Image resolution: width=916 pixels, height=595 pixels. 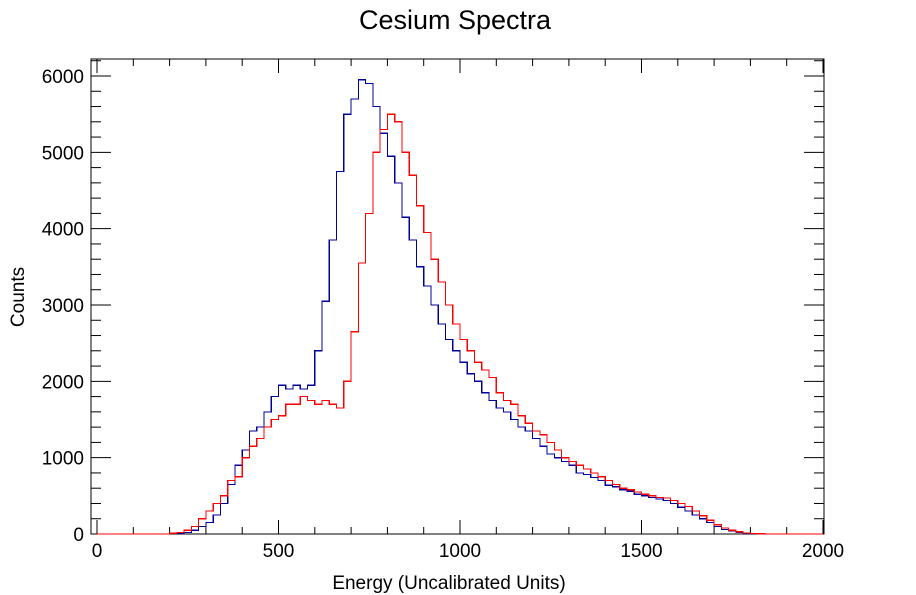 What do you see at coordinates (460, 551) in the screenshot?
I see `x-tick-label: 1000` at bounding box center [460, 551].